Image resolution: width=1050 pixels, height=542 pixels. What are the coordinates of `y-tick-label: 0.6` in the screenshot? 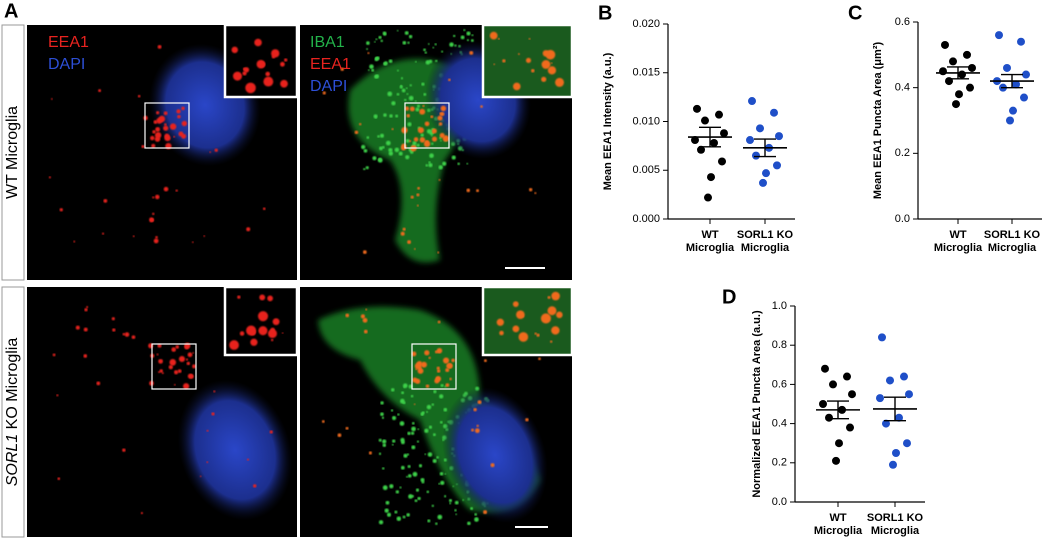 It's located at (902, 22).